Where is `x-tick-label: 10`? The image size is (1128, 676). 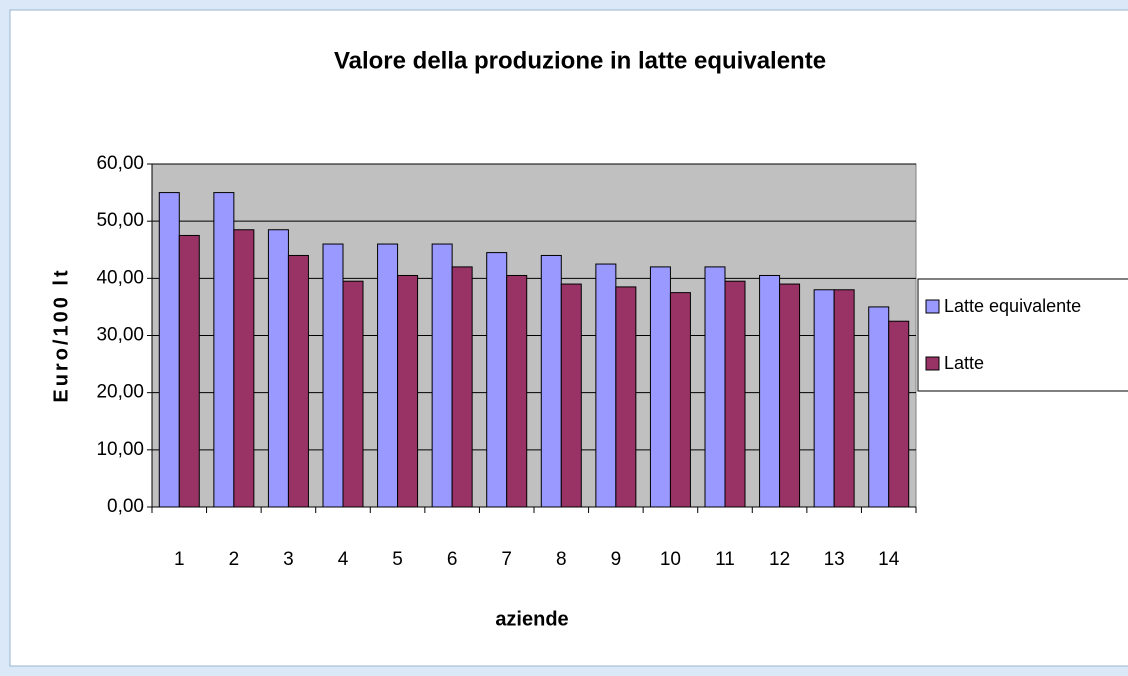 x-tick-label: 10 is located at coordinates (670, 559).